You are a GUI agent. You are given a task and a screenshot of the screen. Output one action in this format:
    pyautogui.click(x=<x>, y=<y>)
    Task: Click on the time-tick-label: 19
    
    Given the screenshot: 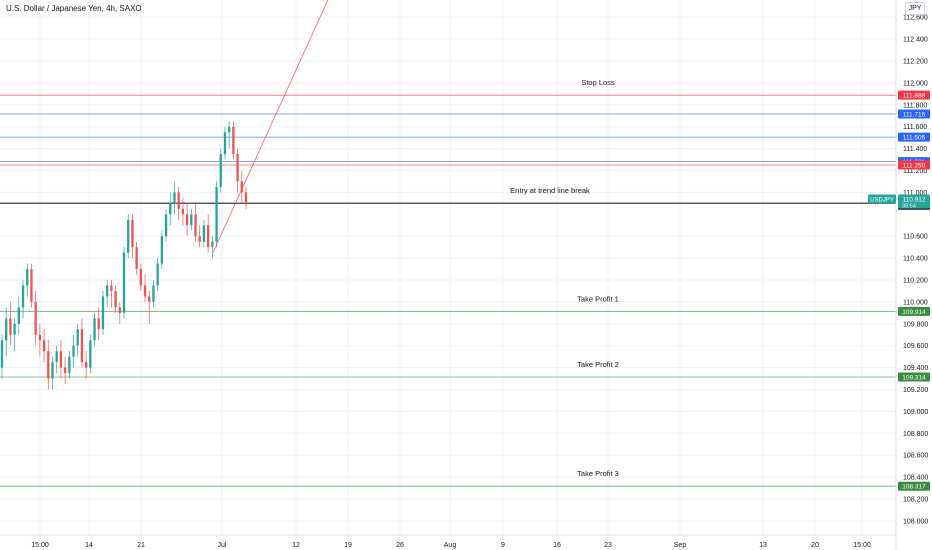 What is the action you would take?
    pyautogui.click(x=348, y=545)
    